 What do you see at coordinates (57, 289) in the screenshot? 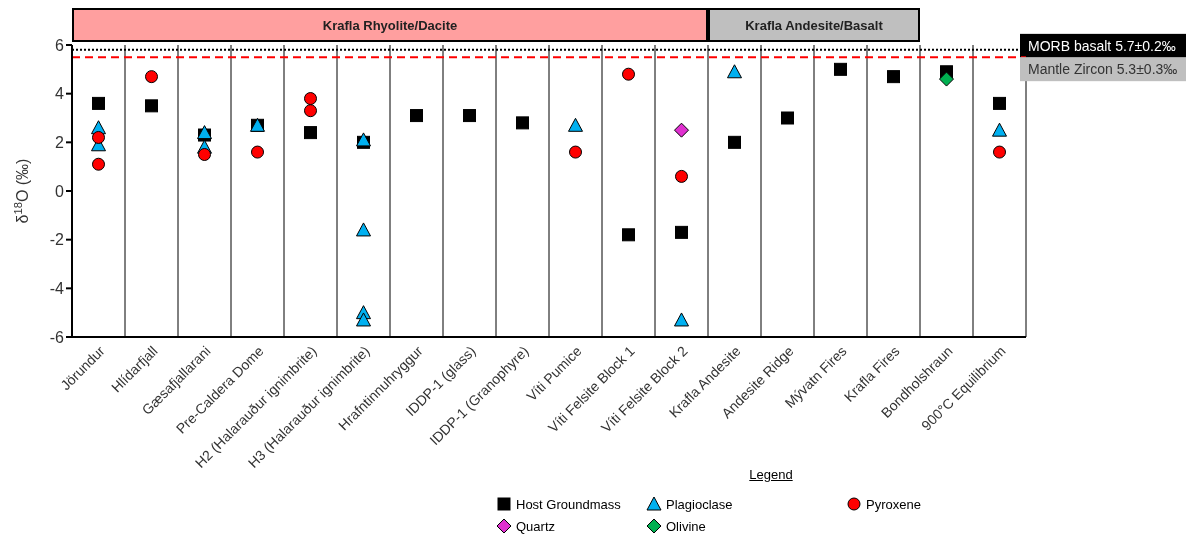
I see `y-tick-label: -4` at bounding box center [57, 289].